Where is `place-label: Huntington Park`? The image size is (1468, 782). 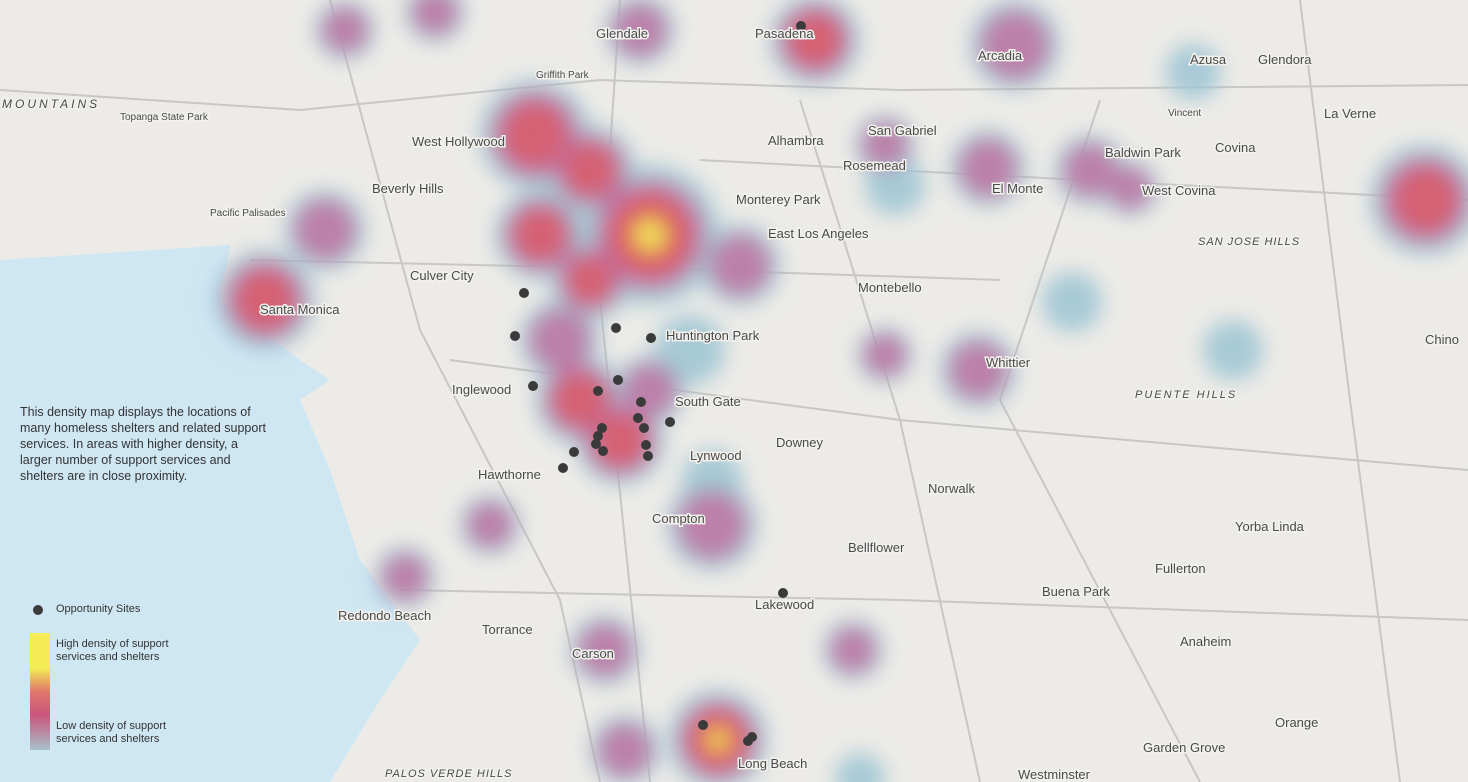 place-label: Huntington Park is located at coordinates (713, 335).